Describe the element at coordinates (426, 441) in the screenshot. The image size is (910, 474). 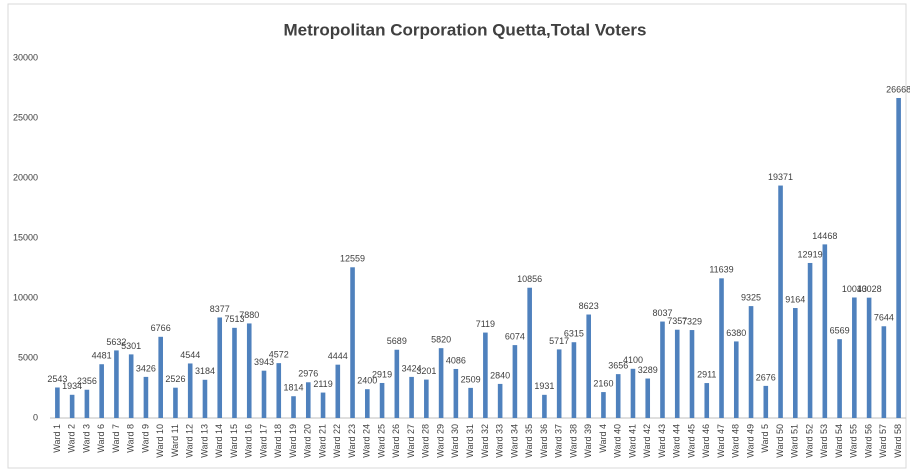
I see `x-tick-label: Ward 28` at that location.